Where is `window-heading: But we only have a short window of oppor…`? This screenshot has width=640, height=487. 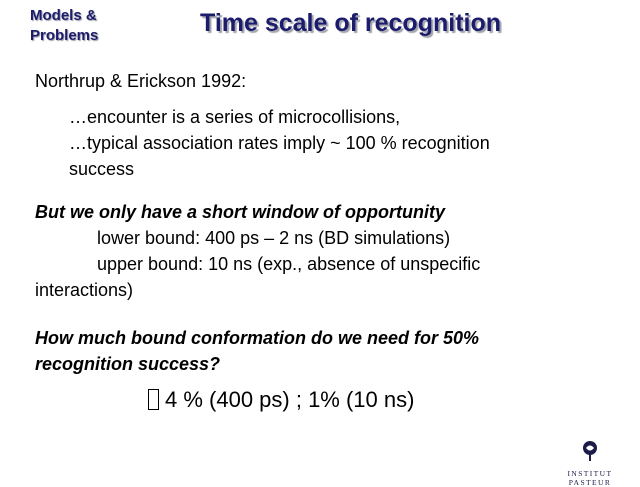 window-heading: But we only have a short window of oppor… is located at coordinates (240, 212).